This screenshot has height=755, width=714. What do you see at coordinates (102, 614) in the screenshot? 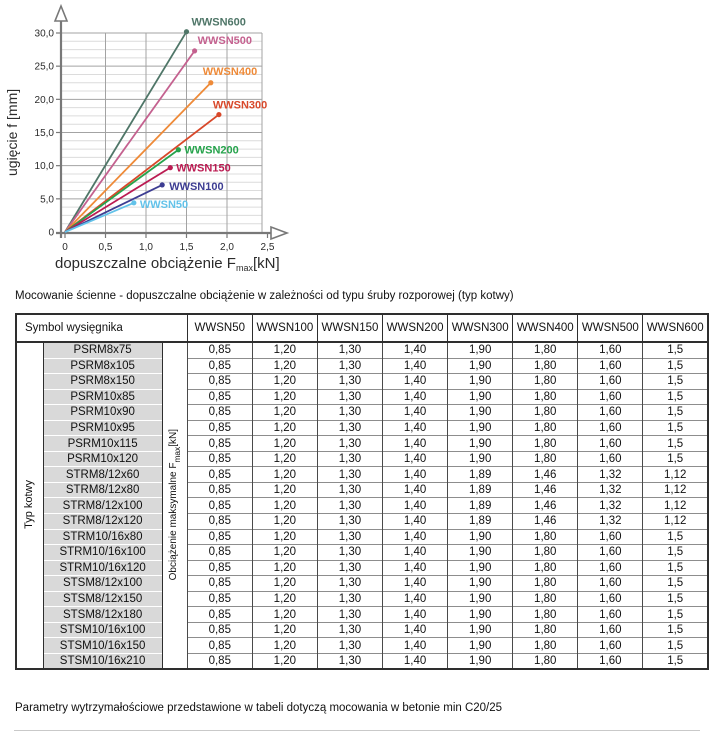
I see `row-symbol: STSM8/12x180` at bounding box center [102, 614].